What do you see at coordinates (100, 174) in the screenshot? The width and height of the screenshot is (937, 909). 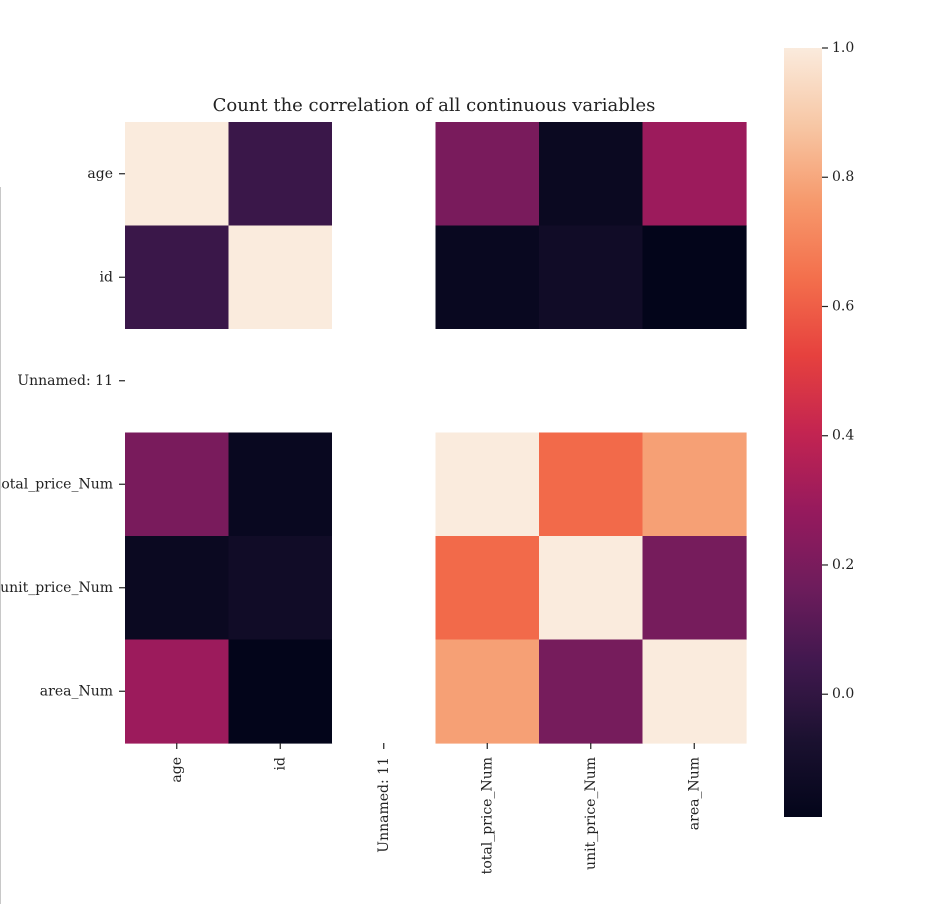 I see `row-label: age` at bounding box center [100, 174].